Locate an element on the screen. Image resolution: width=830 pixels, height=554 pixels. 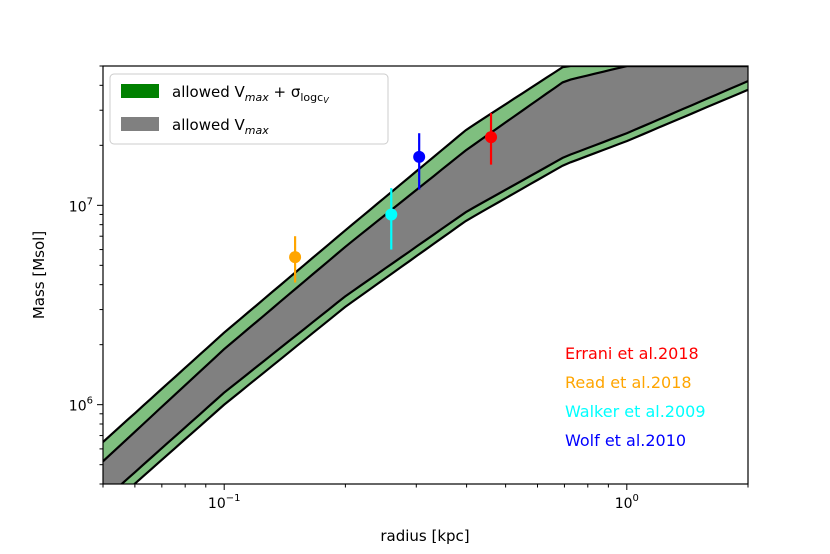
legend-entry-1-sub: max is located at coordinates (257, 97).